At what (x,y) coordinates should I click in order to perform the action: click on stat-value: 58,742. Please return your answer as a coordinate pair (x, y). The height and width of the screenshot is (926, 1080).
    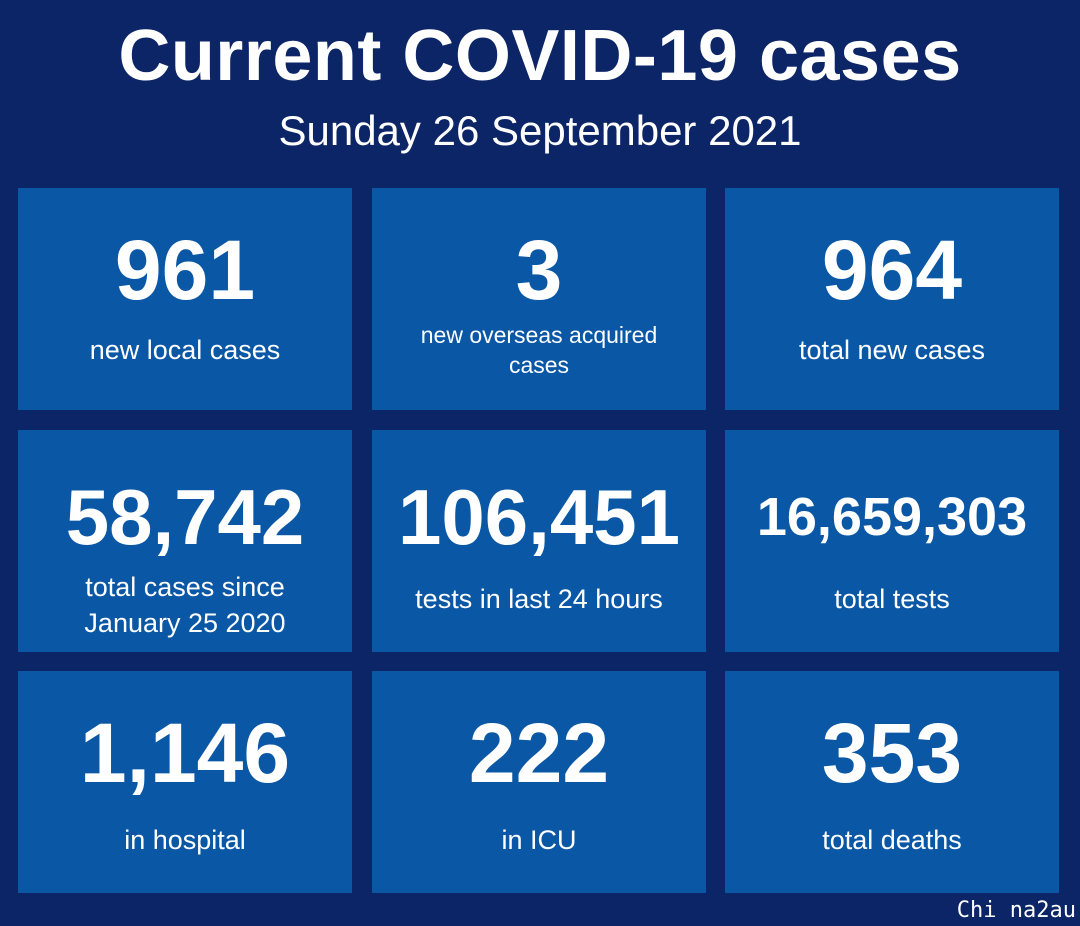
    Looking at the image, I should click on (185, 517).